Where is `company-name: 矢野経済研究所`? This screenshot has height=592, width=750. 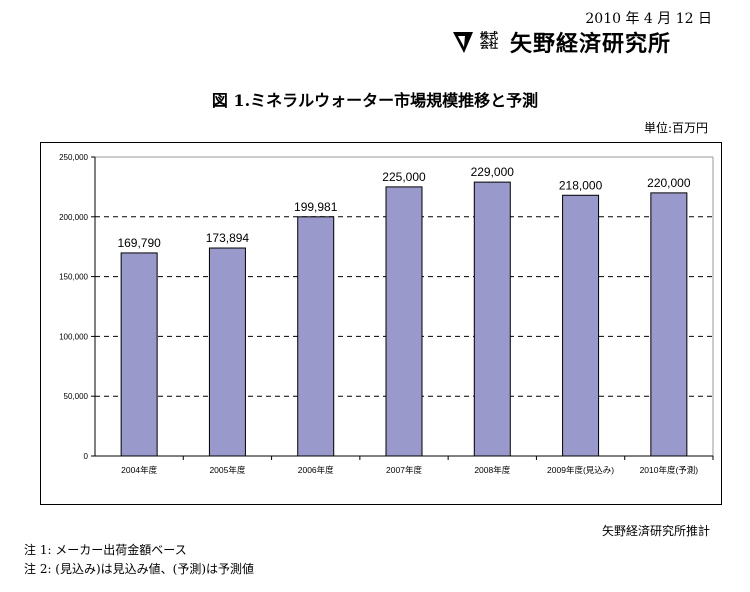
company-name: 矢野経済研究所 is located at coordinates (591, 44).